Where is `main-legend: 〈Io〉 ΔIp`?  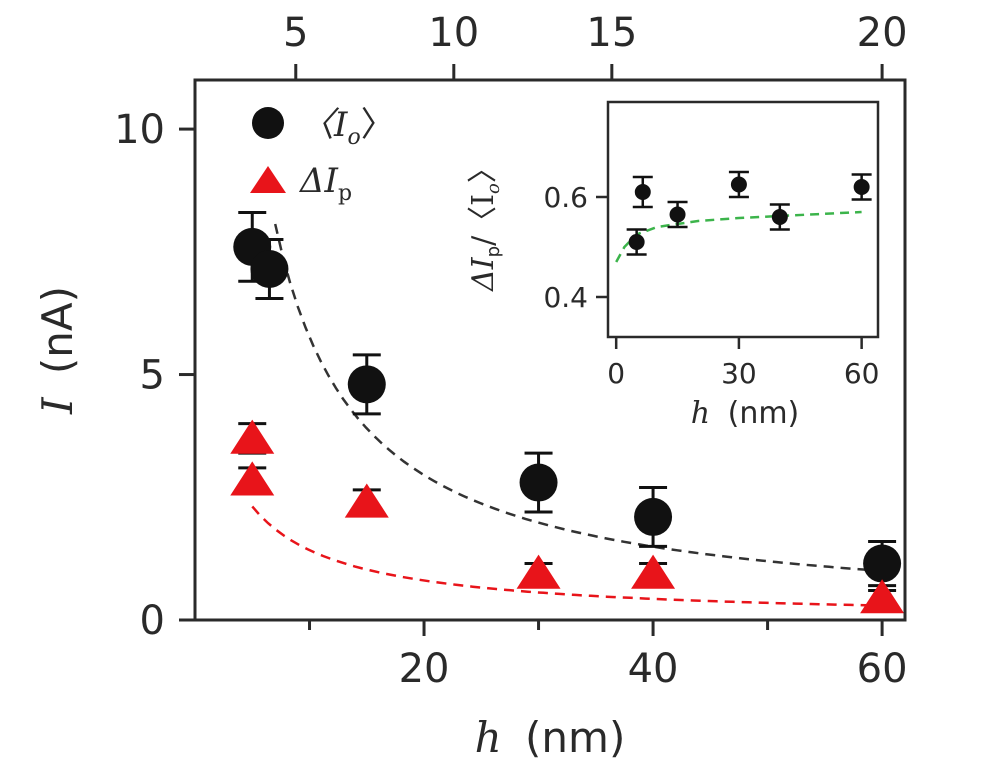
main-legend: 〈Io〉 ΔIp is located at coordinates (322, 155).